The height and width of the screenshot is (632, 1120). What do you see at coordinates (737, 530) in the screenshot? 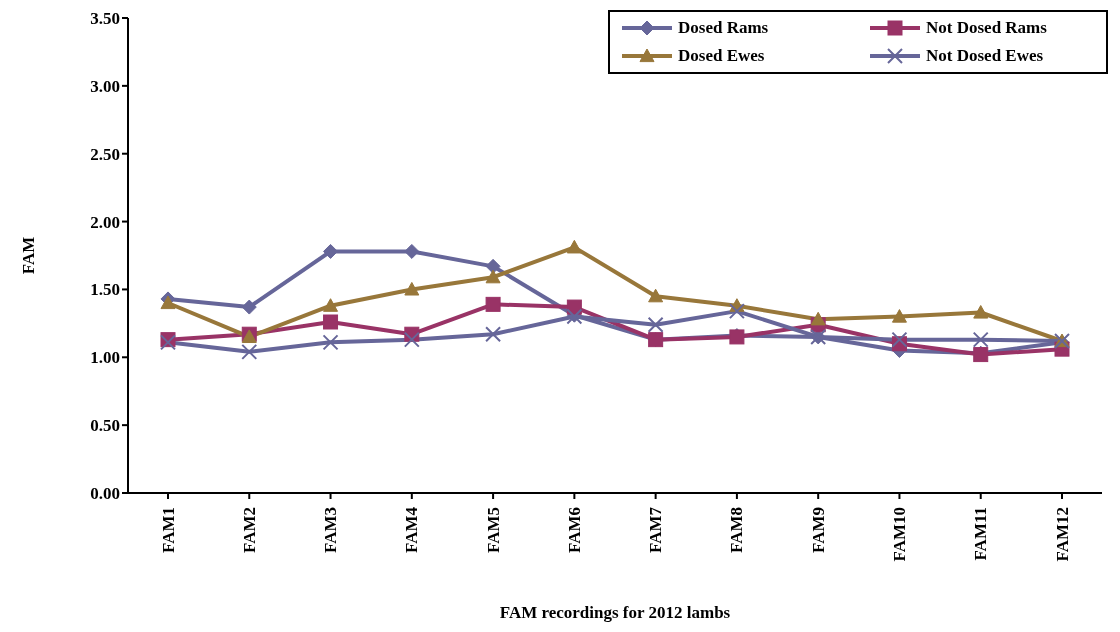
I see `x-tick-label: FAM8` at bounding box center [737, 530].